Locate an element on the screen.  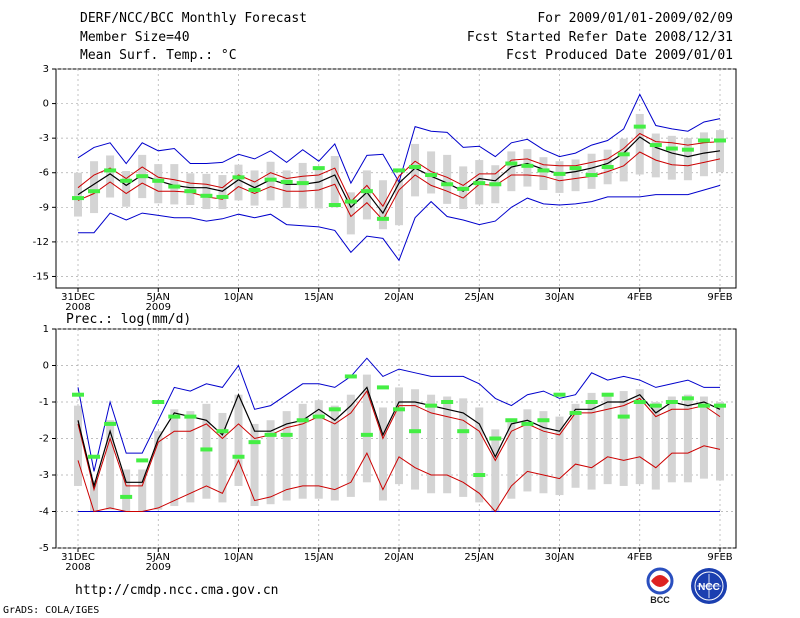
y-tick-label: 1 is located at coordinates (46, 329).